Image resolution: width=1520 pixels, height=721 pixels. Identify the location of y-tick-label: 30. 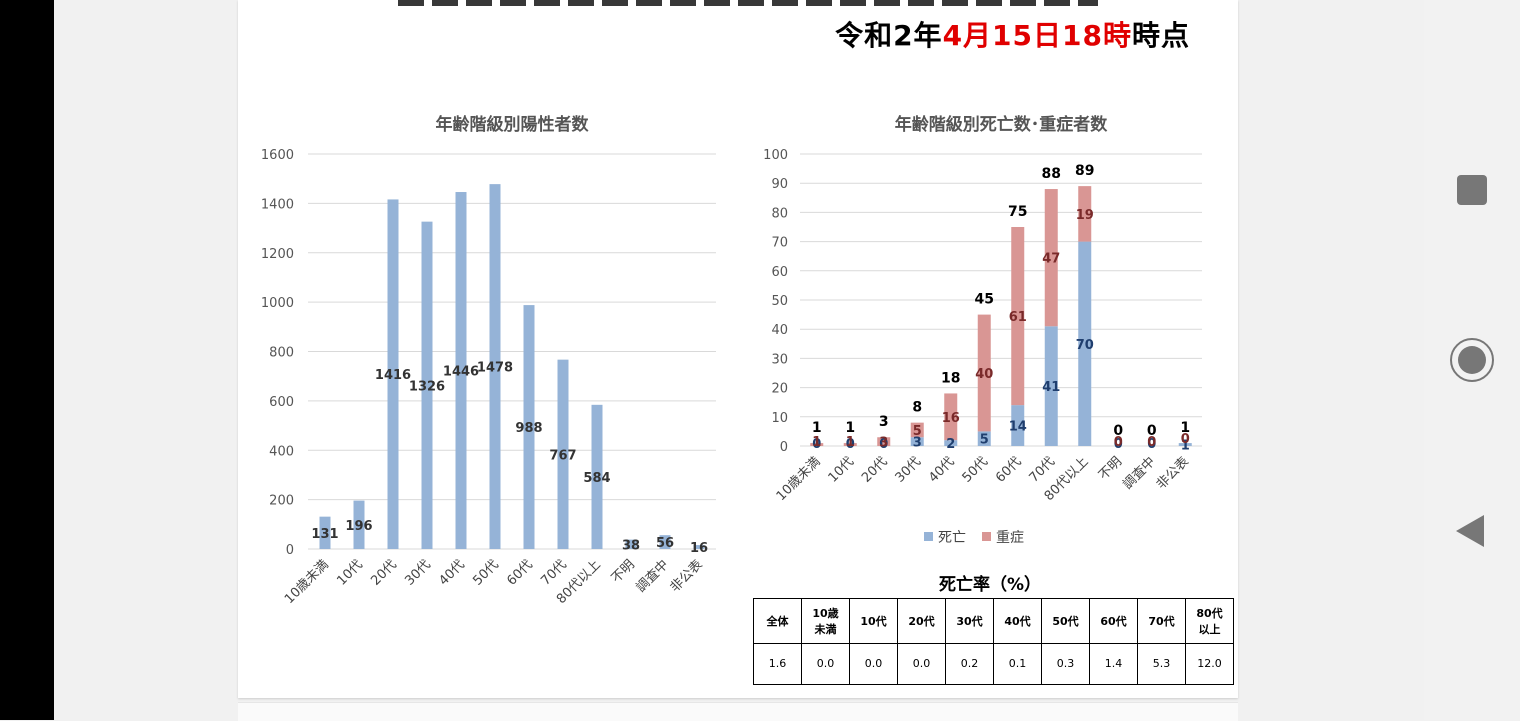
(779, 359).